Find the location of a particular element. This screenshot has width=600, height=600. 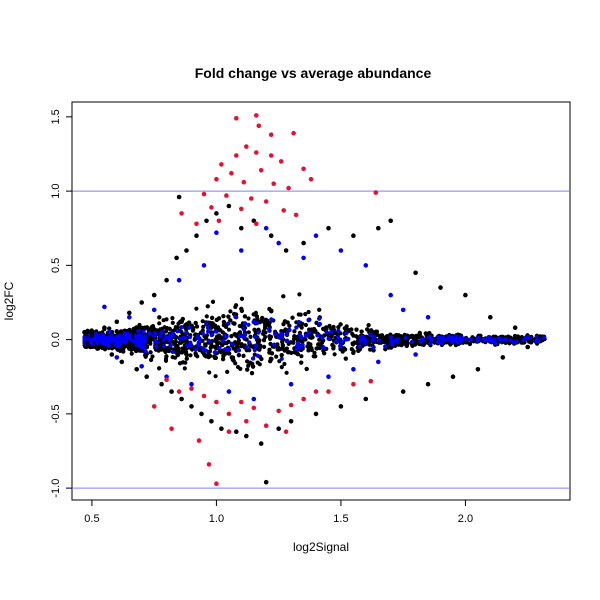

x-tick-label: 0.5 is located at coordinates (91, 519).